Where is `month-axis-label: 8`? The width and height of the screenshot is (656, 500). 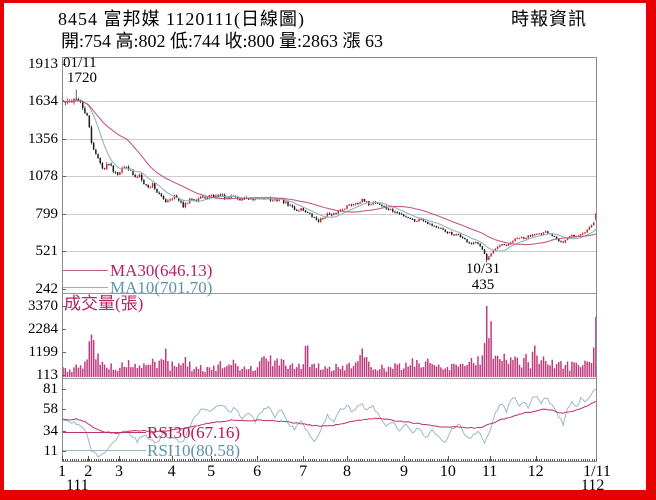 month-axis-label: 8 is located at coordinates (347, 471).